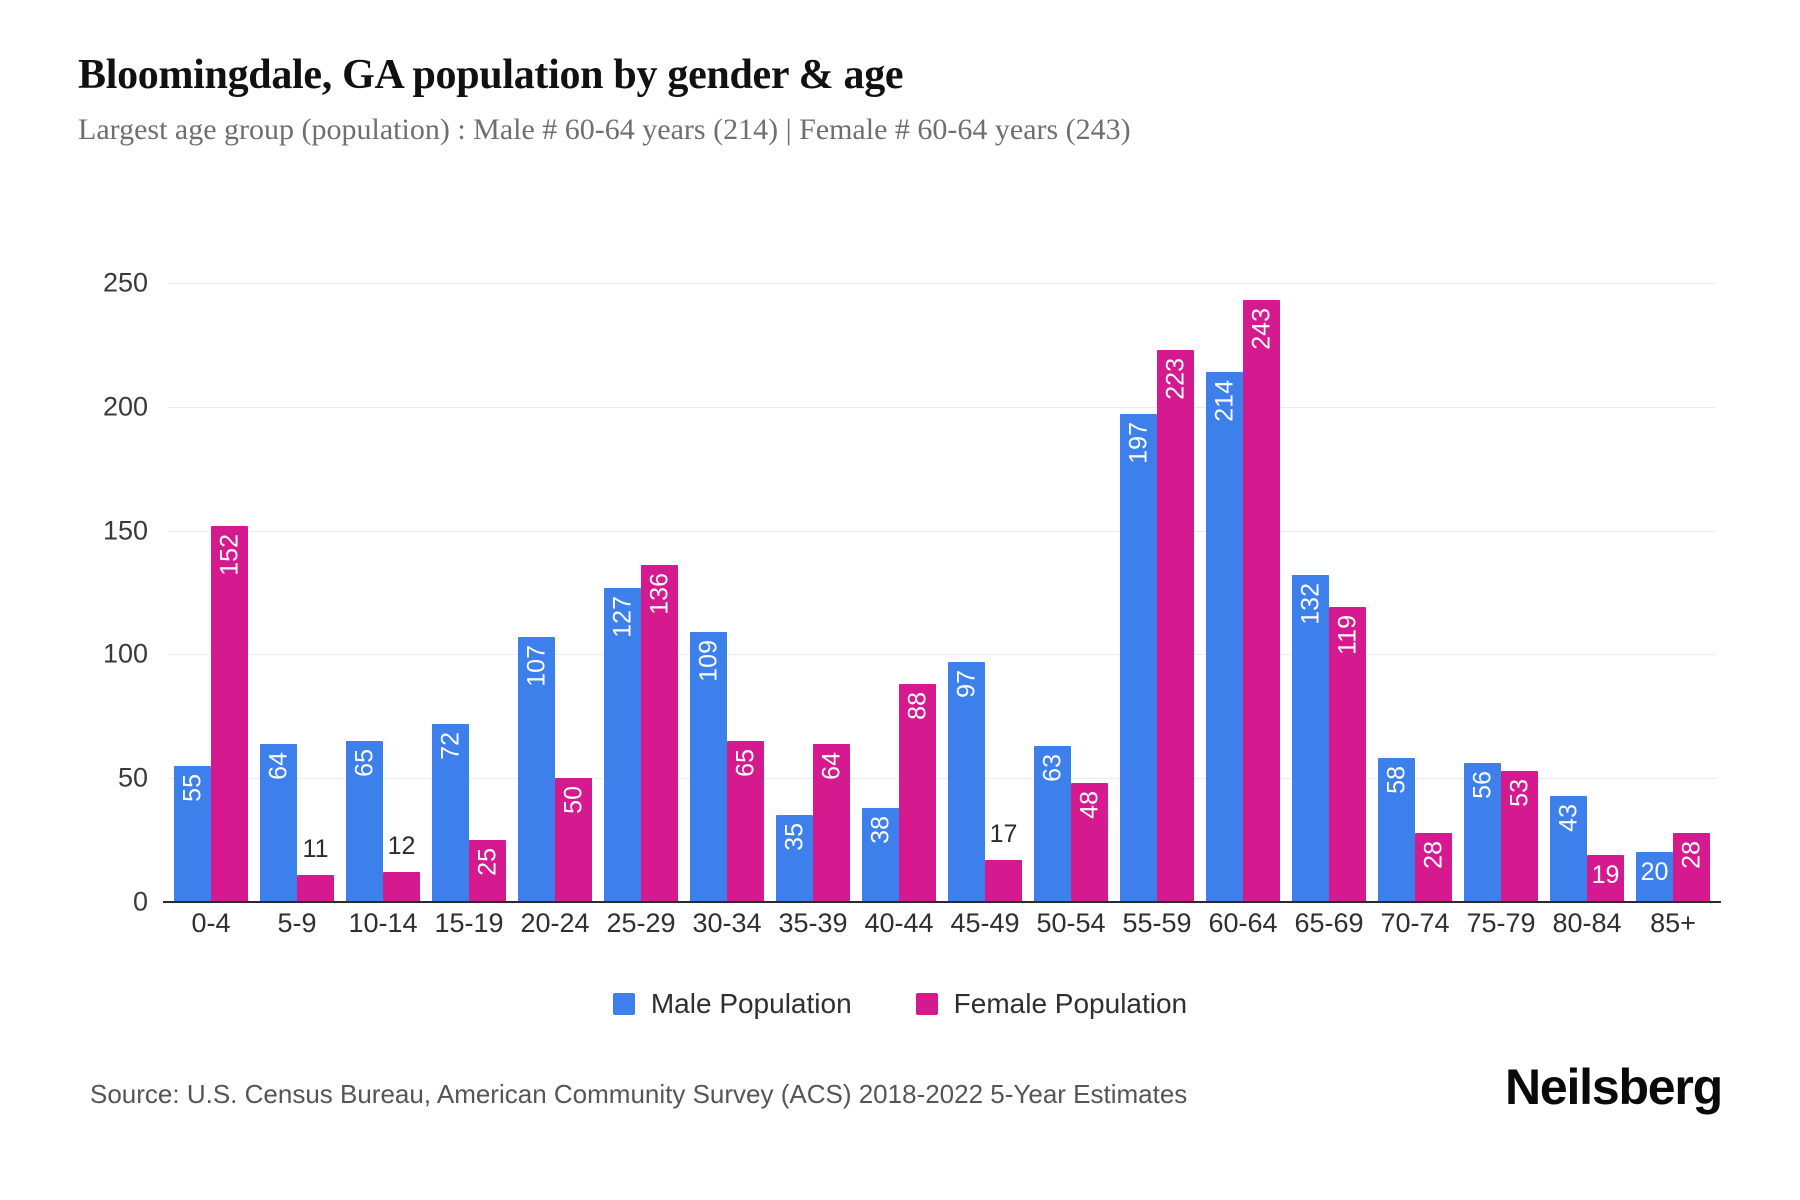 The image size is (1800, 1200). I want to click on y-axis-tick-label: 150, so click(125, 530).